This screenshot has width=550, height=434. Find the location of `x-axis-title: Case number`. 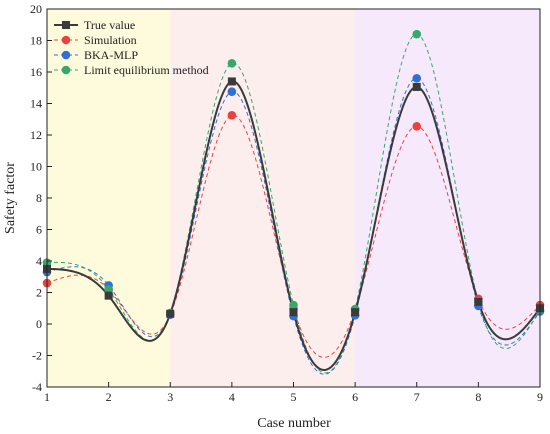

x-axis-title: Case number is located at coordinates (294, 423).